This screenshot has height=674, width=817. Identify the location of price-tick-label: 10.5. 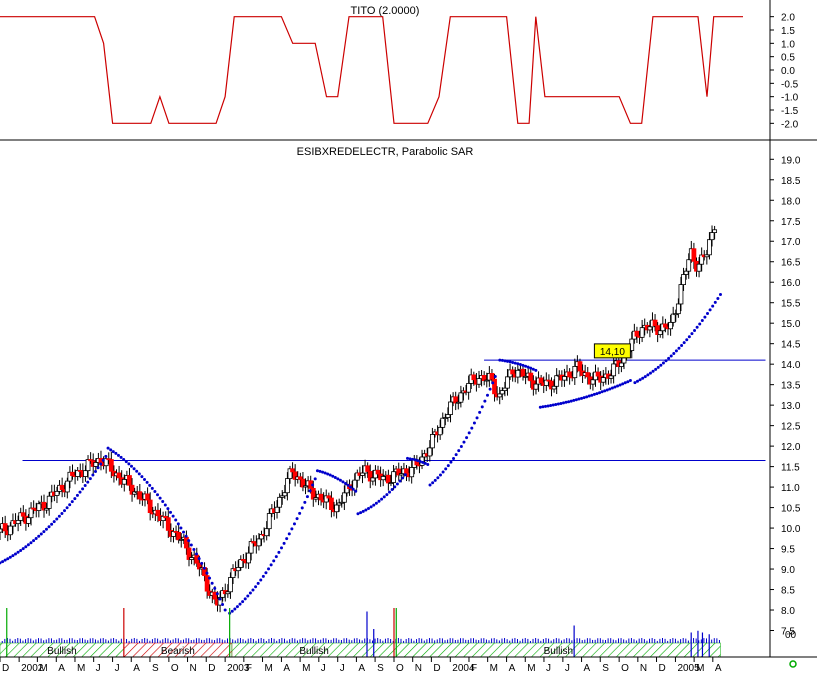
(791, 509).